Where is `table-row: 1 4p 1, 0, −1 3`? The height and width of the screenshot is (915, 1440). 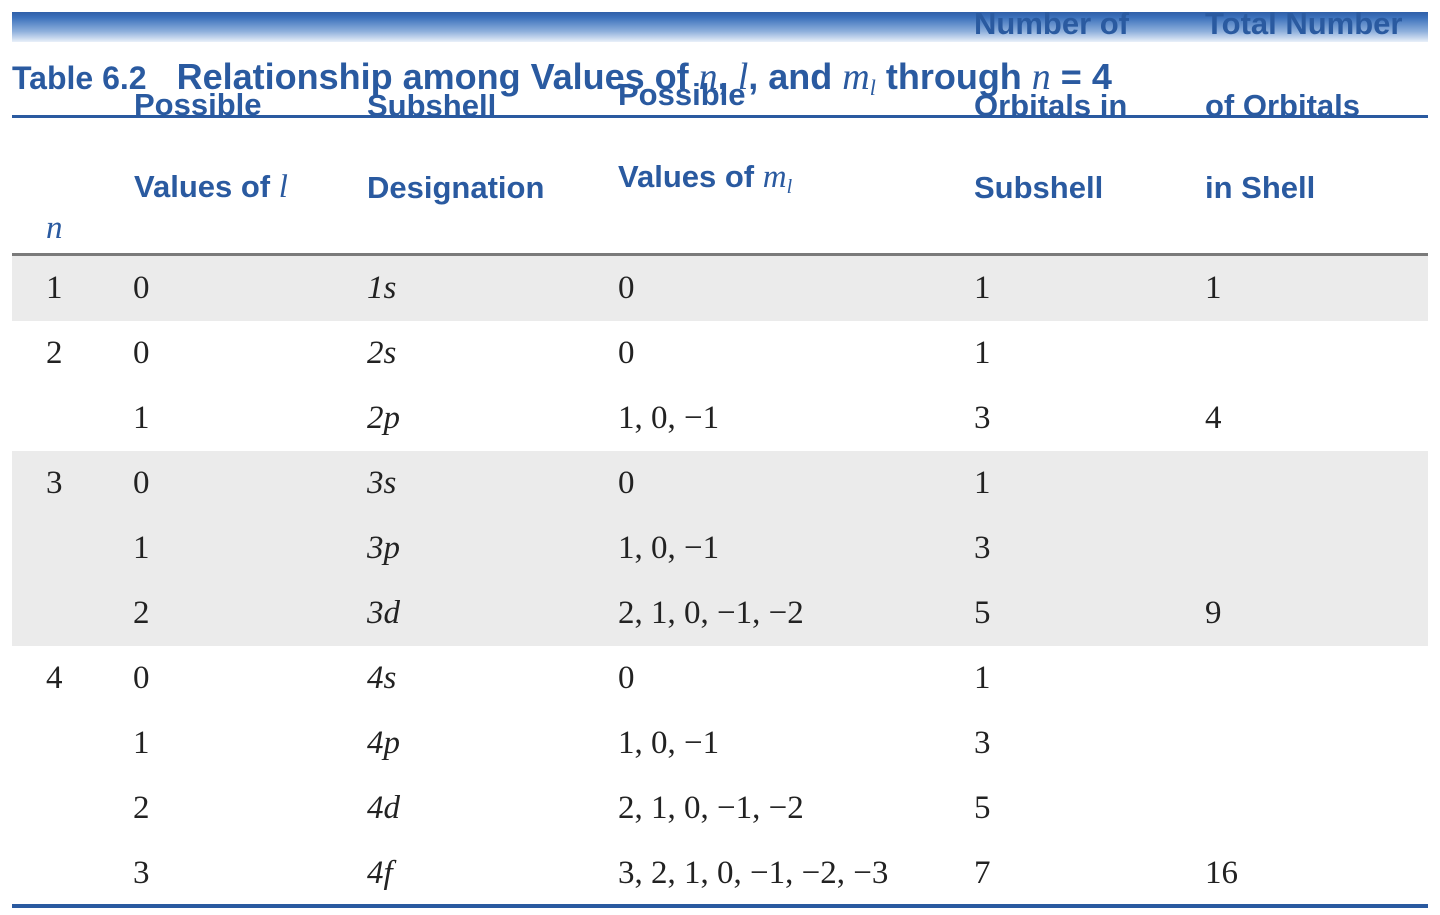 table-row: 1 4p 1, 0, −1 3 is located at coordinates (720, 743).